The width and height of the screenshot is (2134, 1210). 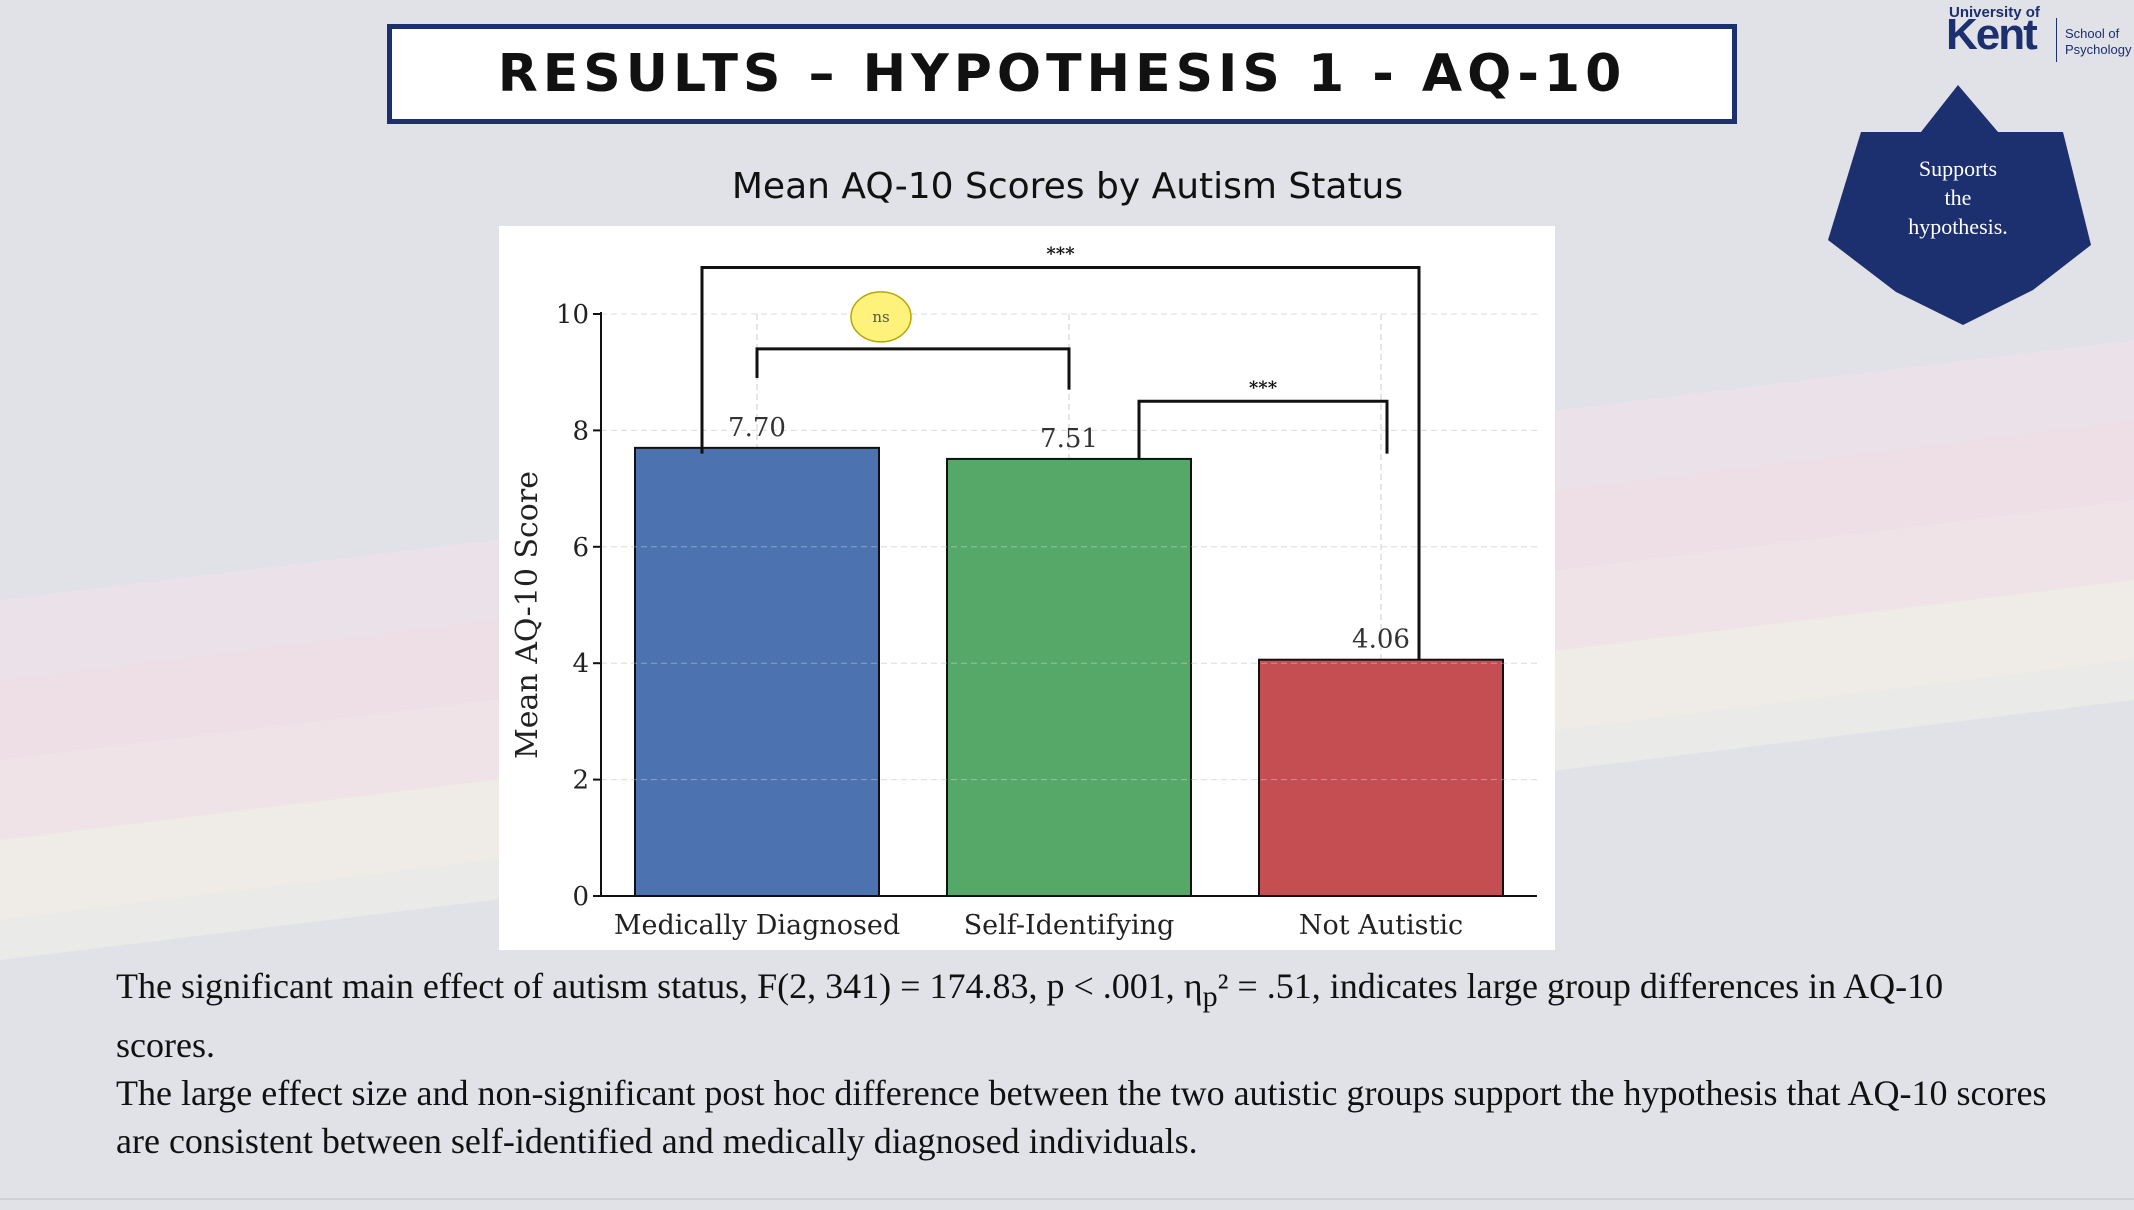 What do you see at coordinates (580, 548) in the screenshot?
I see `y-tick-label: 6` at bounding box center [580, 548].